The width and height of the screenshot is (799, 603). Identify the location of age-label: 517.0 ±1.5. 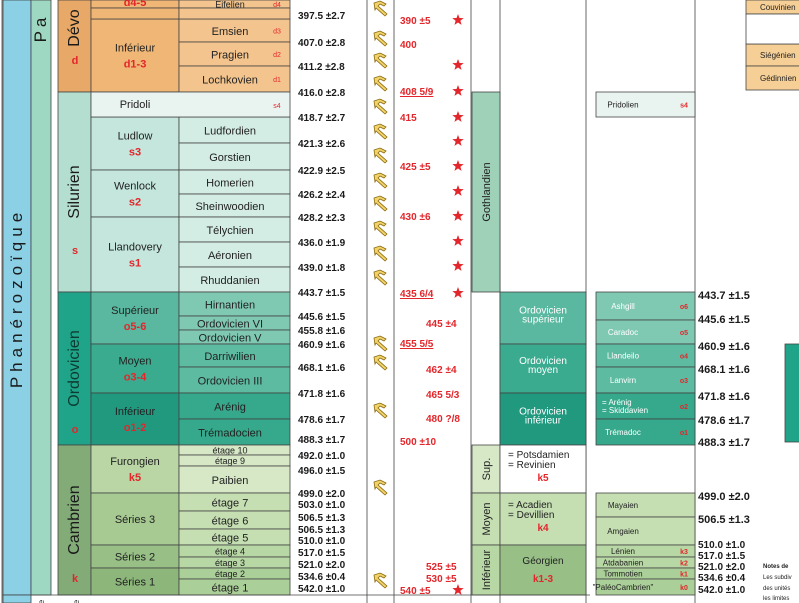
(322, 553).